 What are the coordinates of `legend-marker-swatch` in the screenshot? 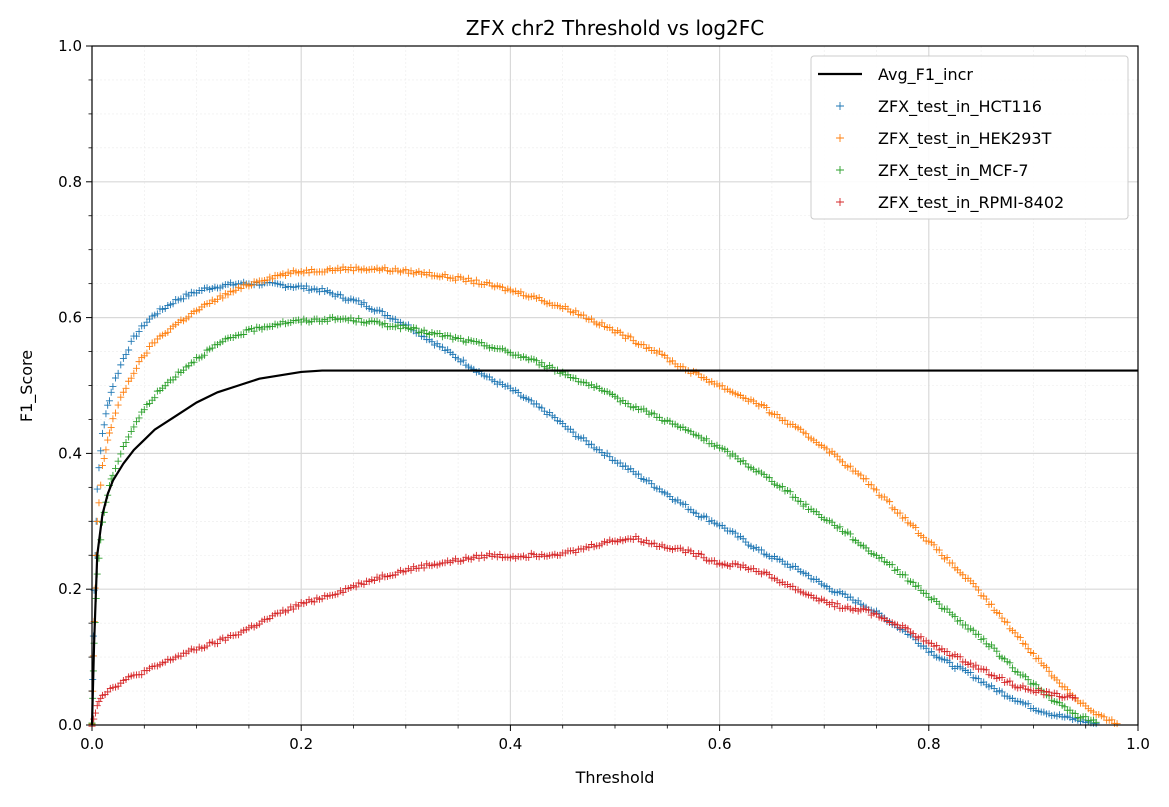 It's located at (840, 202).